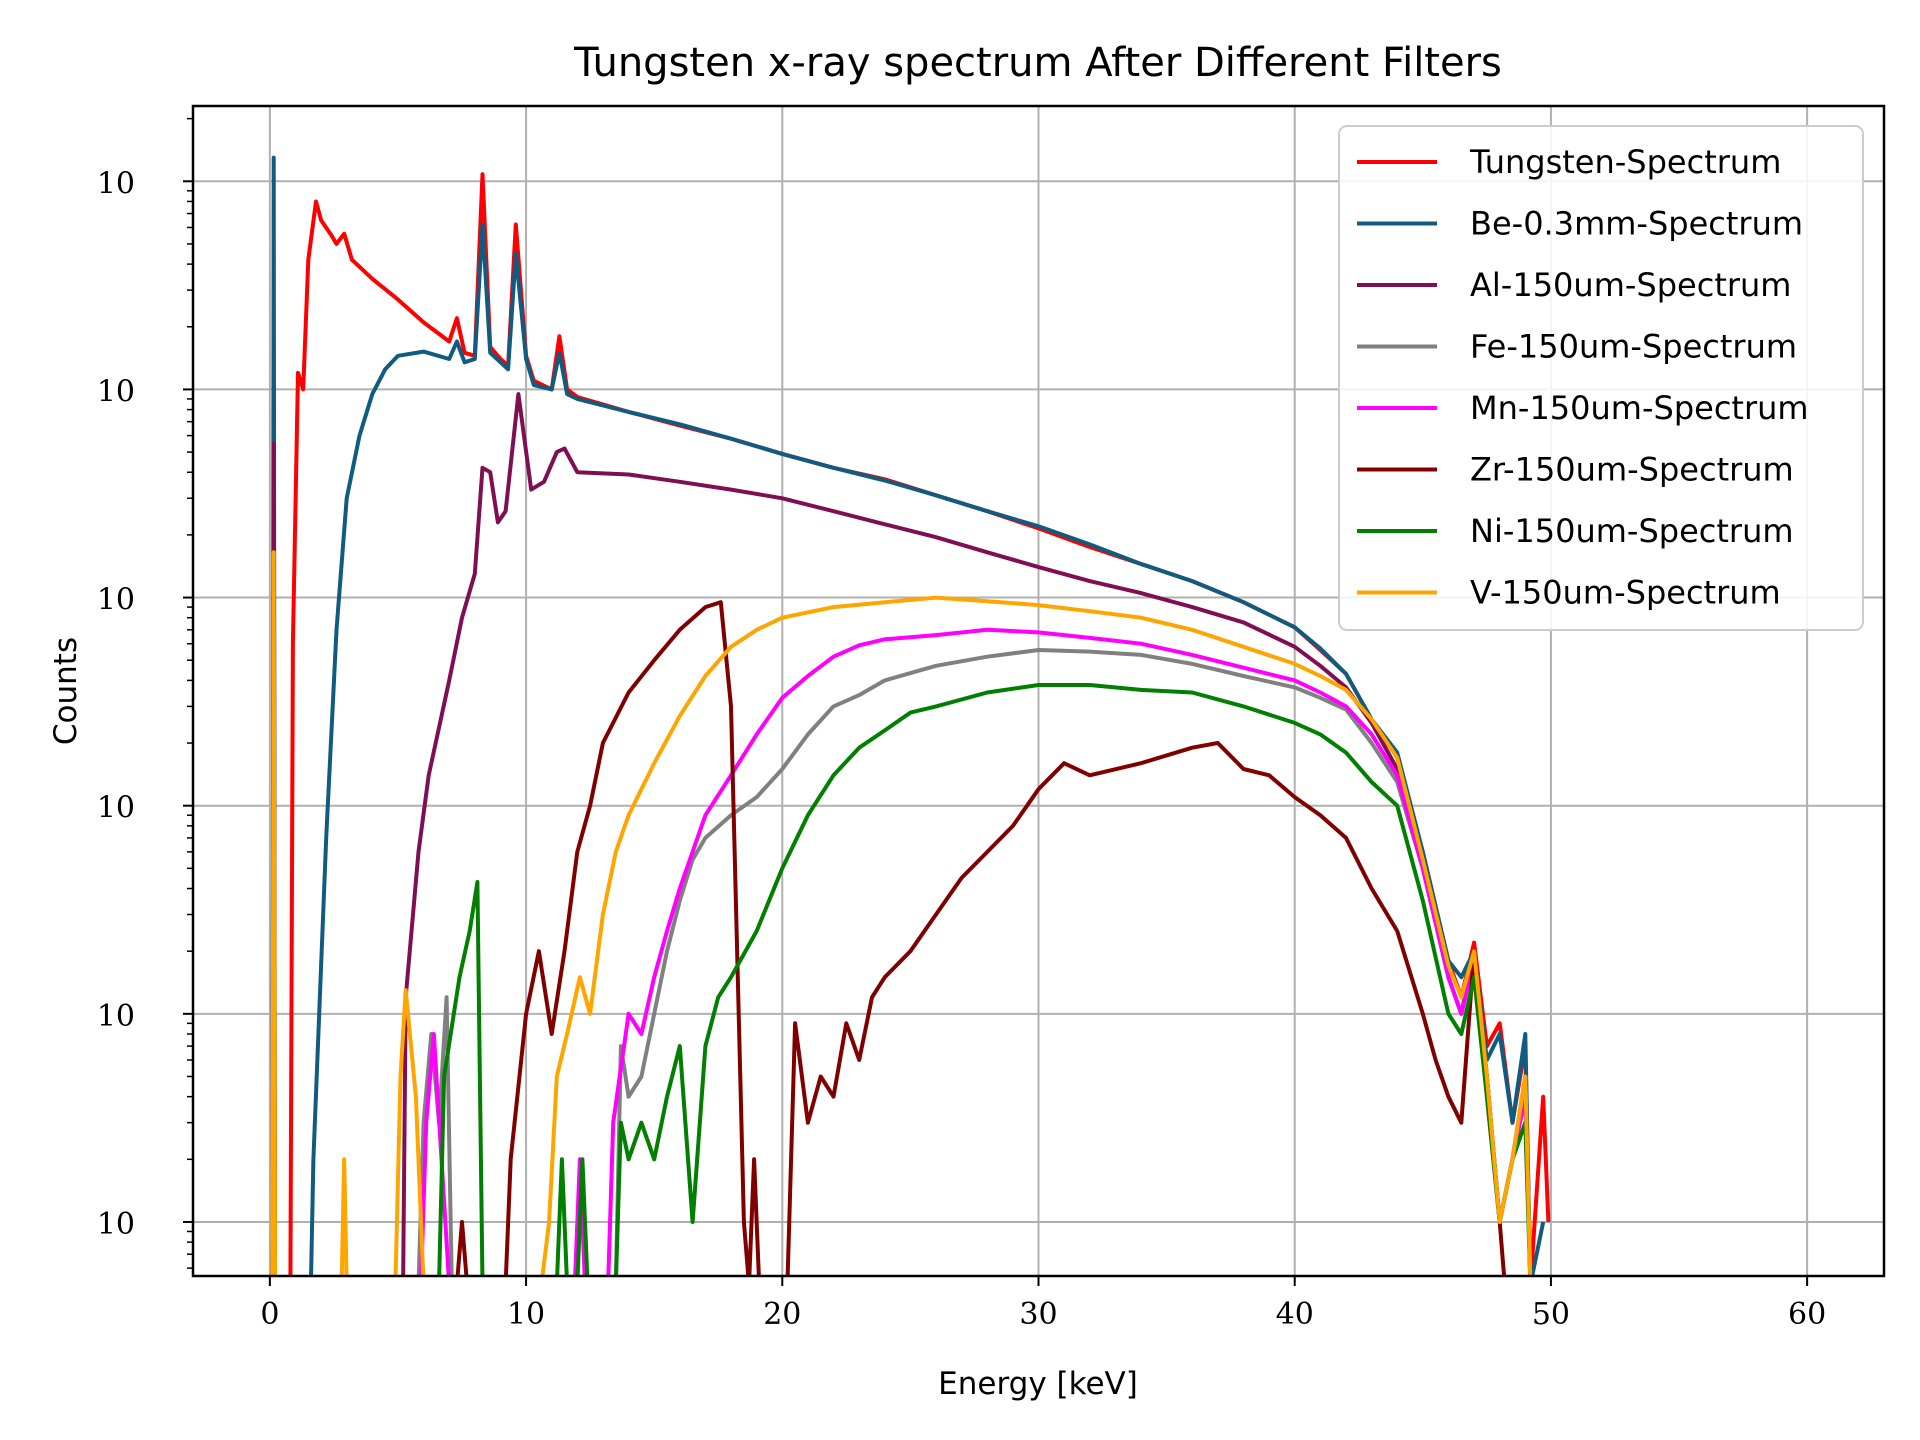  Describe the element at coordinates (269, 1314) in the screenshot. I see `x-tick-label: 0` at that location.